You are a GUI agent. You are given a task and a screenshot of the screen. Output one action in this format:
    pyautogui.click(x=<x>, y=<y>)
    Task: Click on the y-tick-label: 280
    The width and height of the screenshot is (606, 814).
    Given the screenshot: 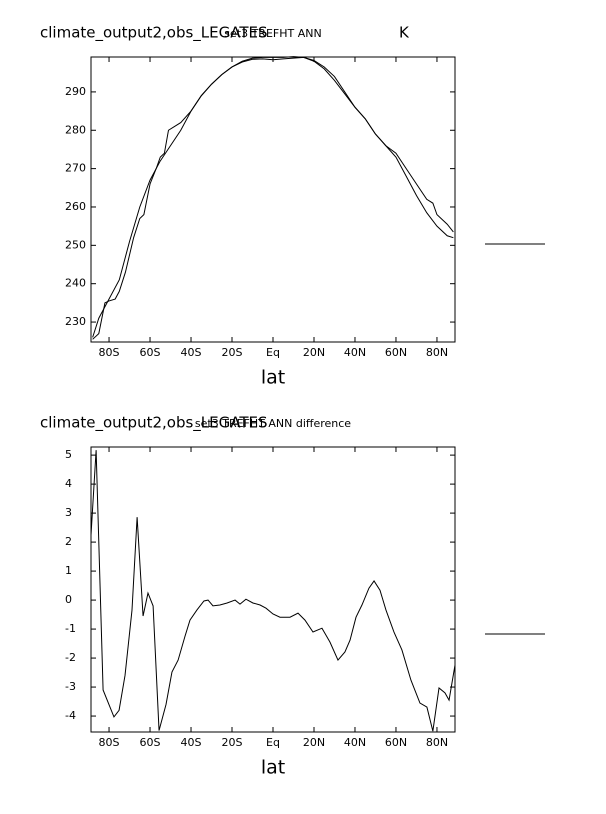 What is the action you would take?
    pyautogui.click(x=75, y=129)
    